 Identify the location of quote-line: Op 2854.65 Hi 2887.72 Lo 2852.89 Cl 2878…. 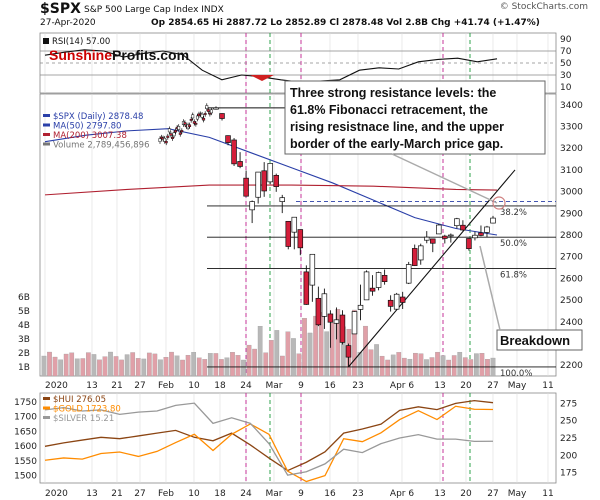
(345, 23).